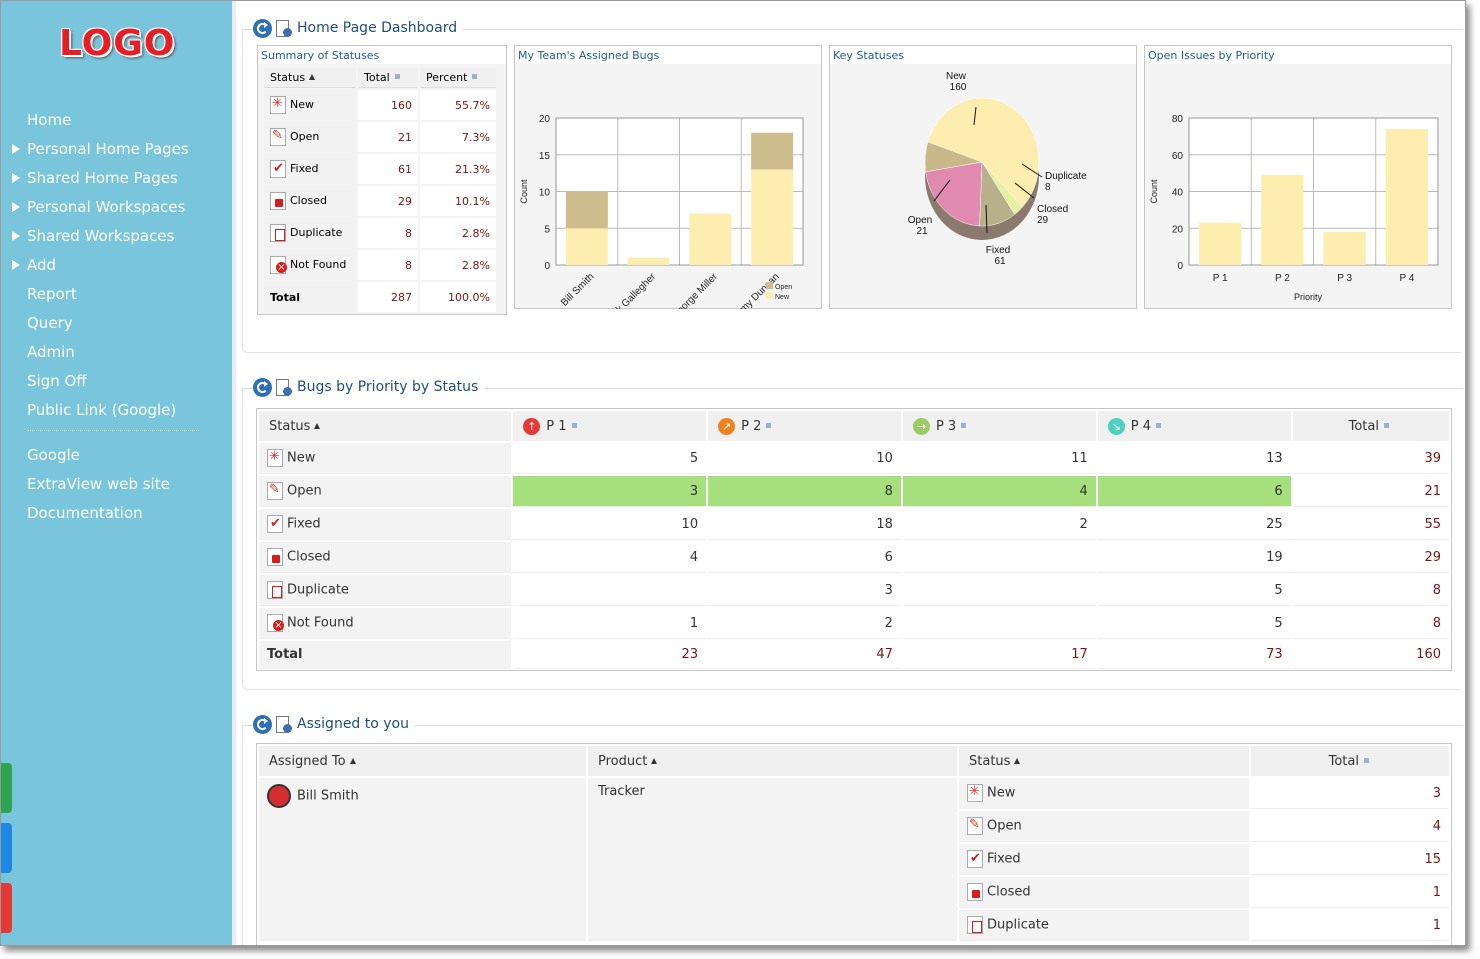  I want to click on col-p2: ↗ P 2, so click(804, 426).